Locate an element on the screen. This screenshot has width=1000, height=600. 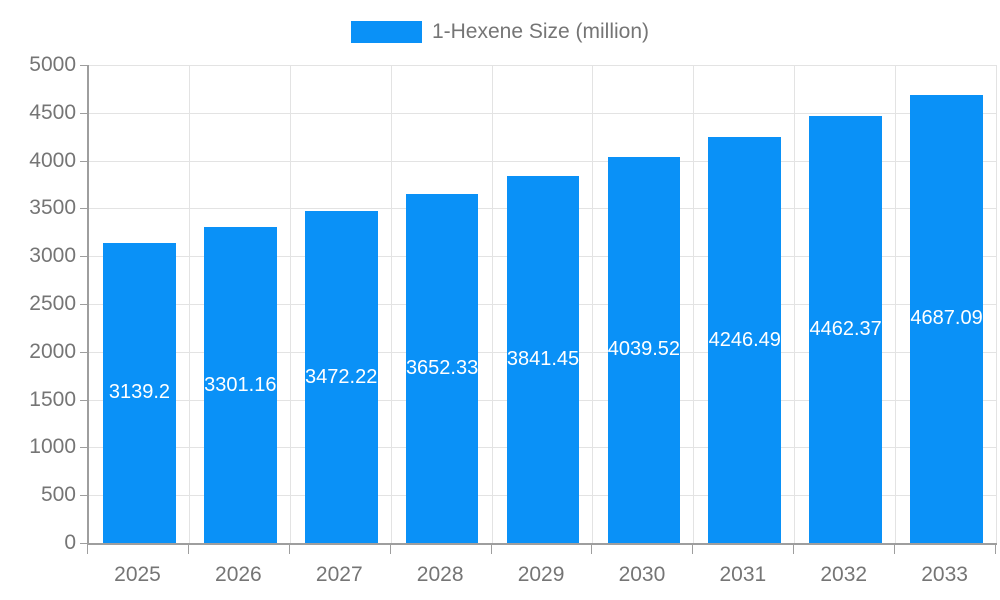
y-axis-tick-label: 1000 is located at coordinates (52, 447).